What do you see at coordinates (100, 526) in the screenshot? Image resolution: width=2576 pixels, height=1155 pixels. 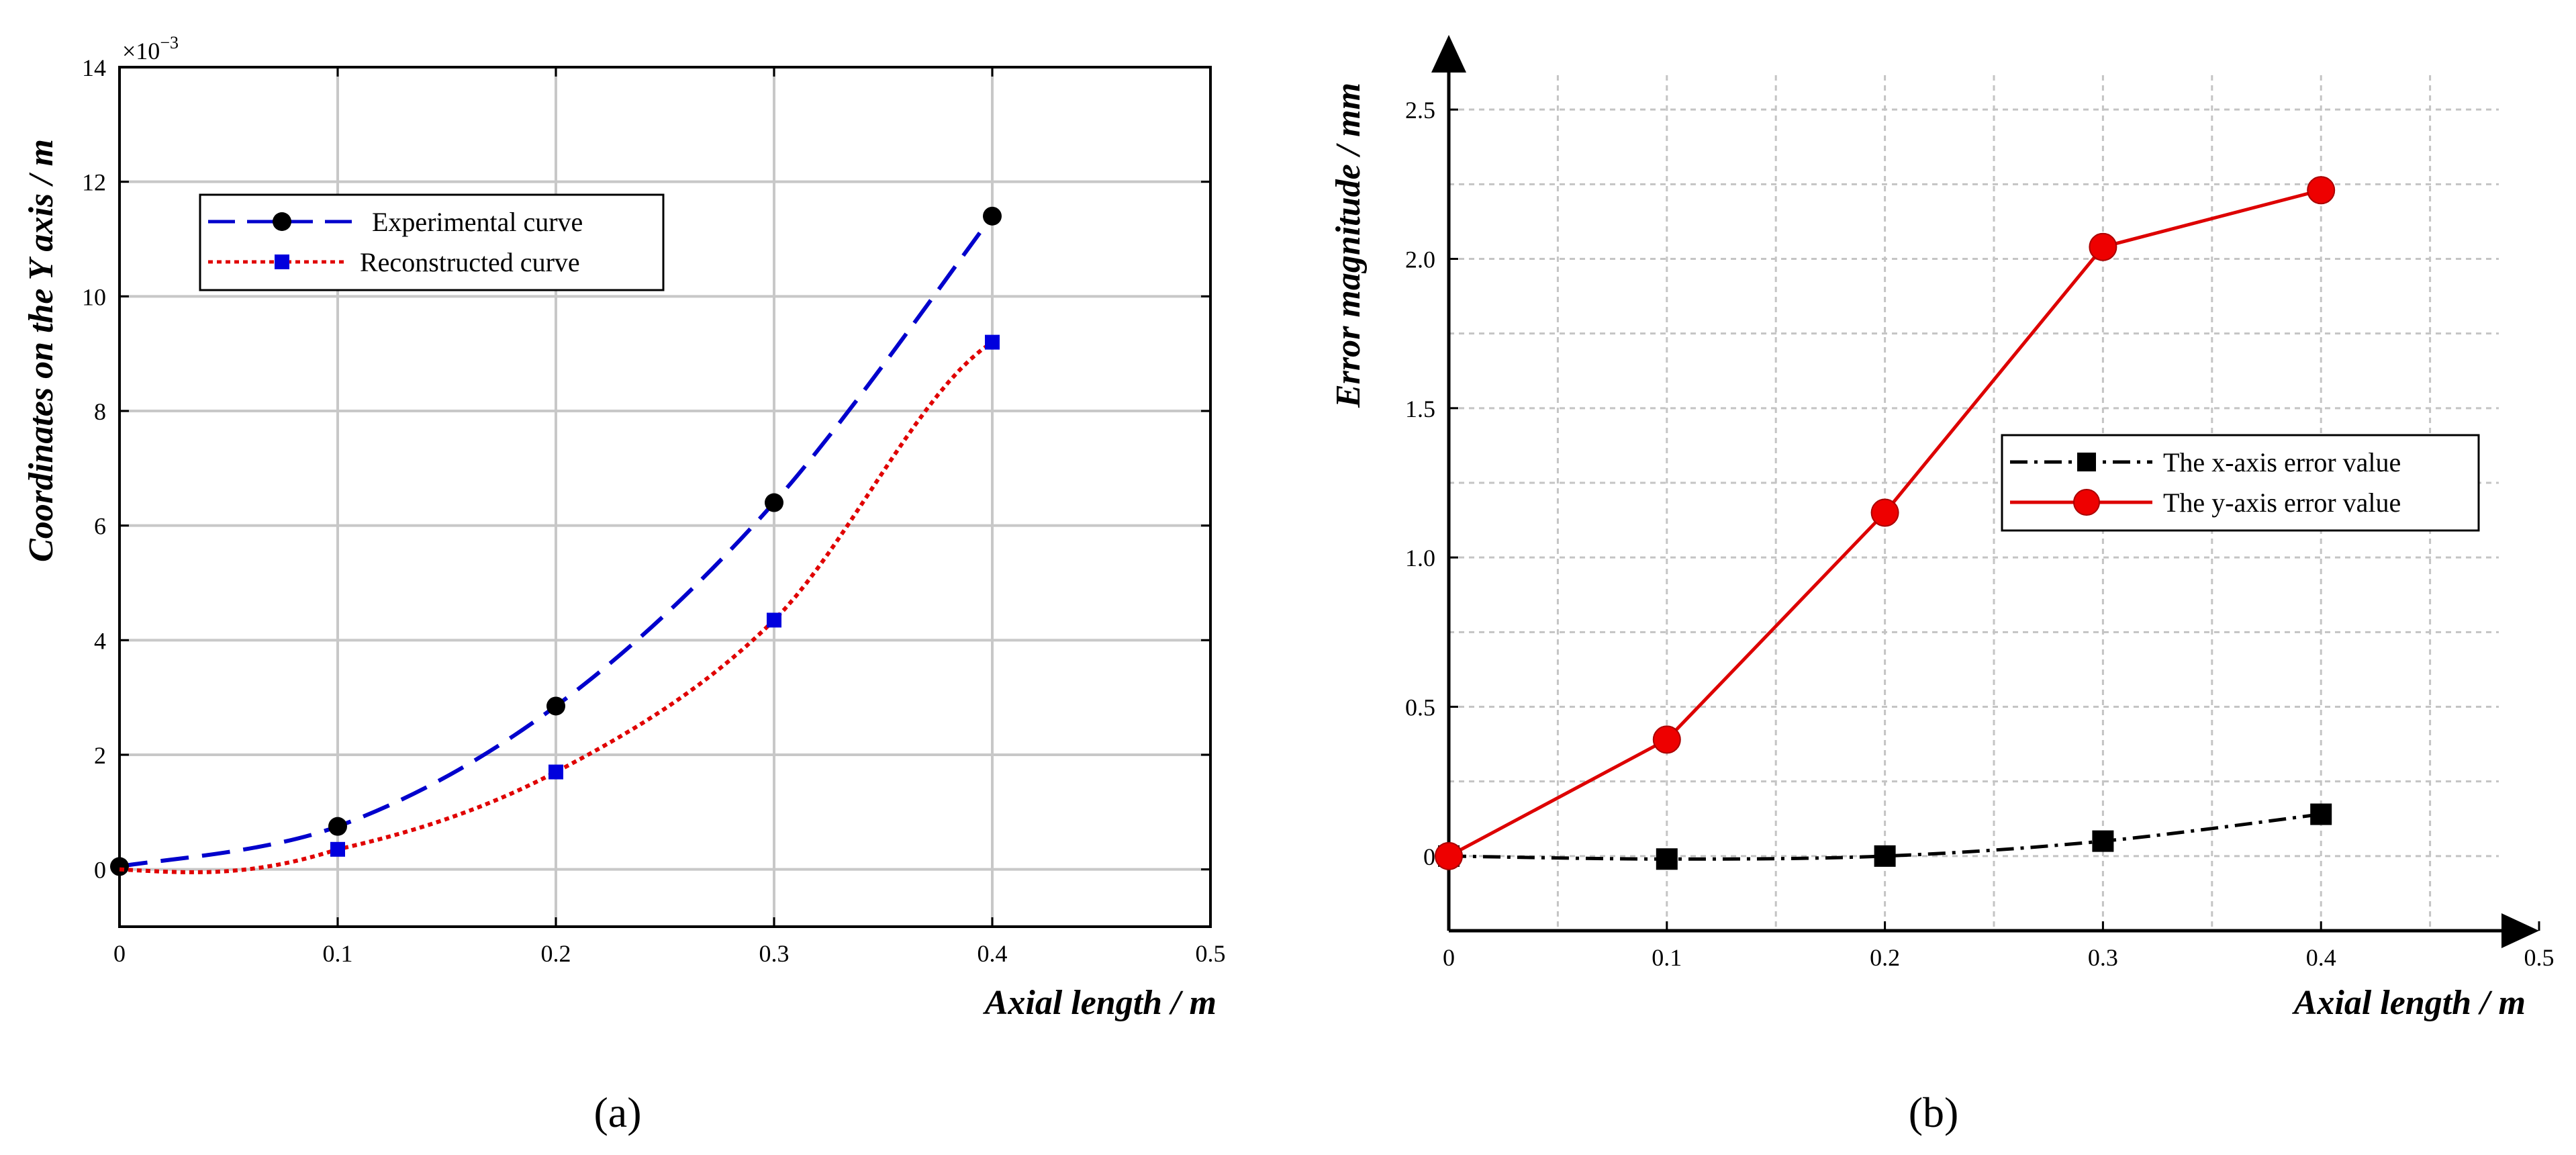 I see `panel-a-y-tick-label: 6` at bounding box center [100, 526].